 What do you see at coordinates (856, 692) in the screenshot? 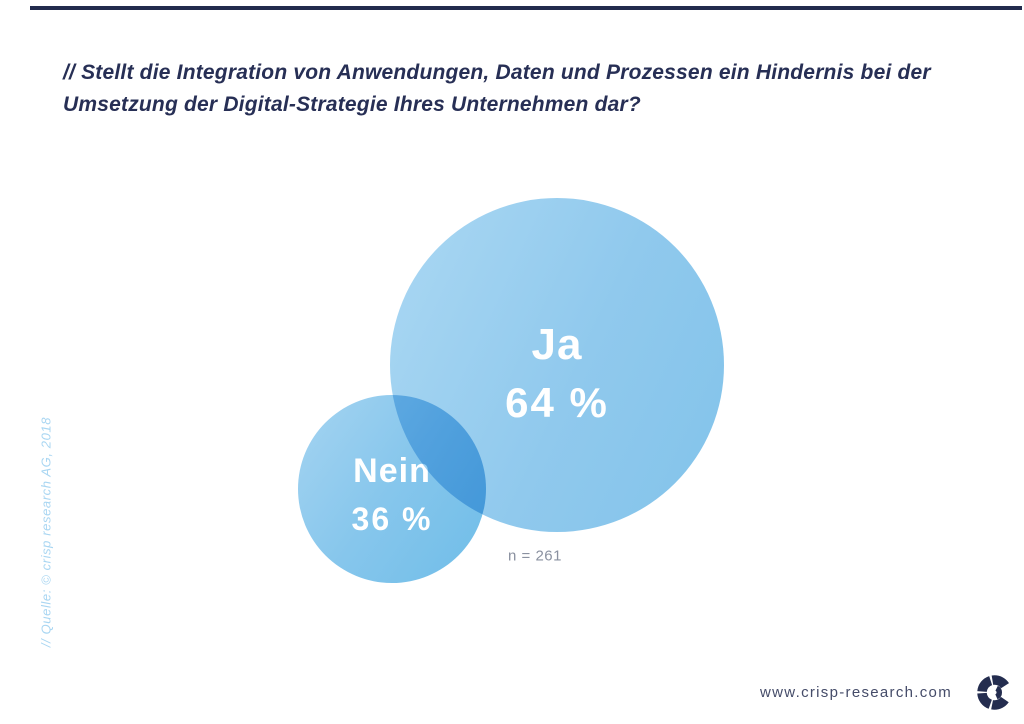
I see `website-url: www.crisp-research.com` at bounding box center [856, 692].